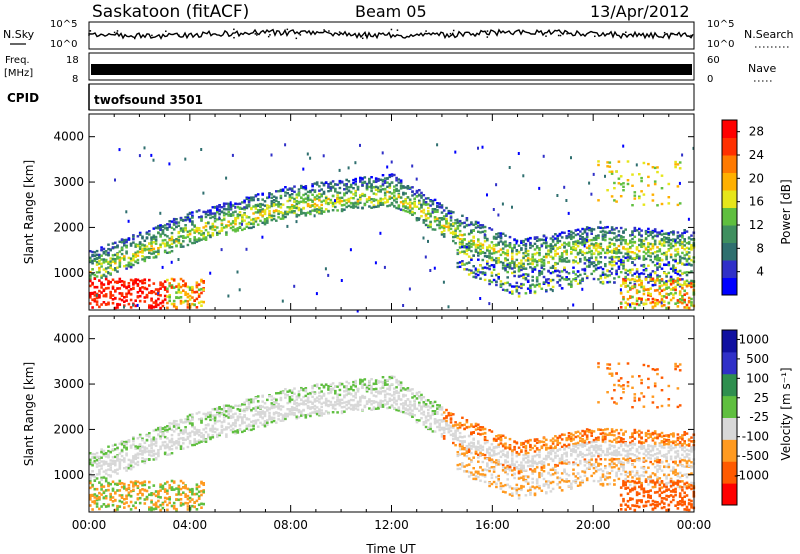 The width and height of the screenshot is (800, 554). What do you see at coordinates (148, 100) in the screenshot?
I see `cpid-value: twofsound 3501` at bounding box center [148, 100].